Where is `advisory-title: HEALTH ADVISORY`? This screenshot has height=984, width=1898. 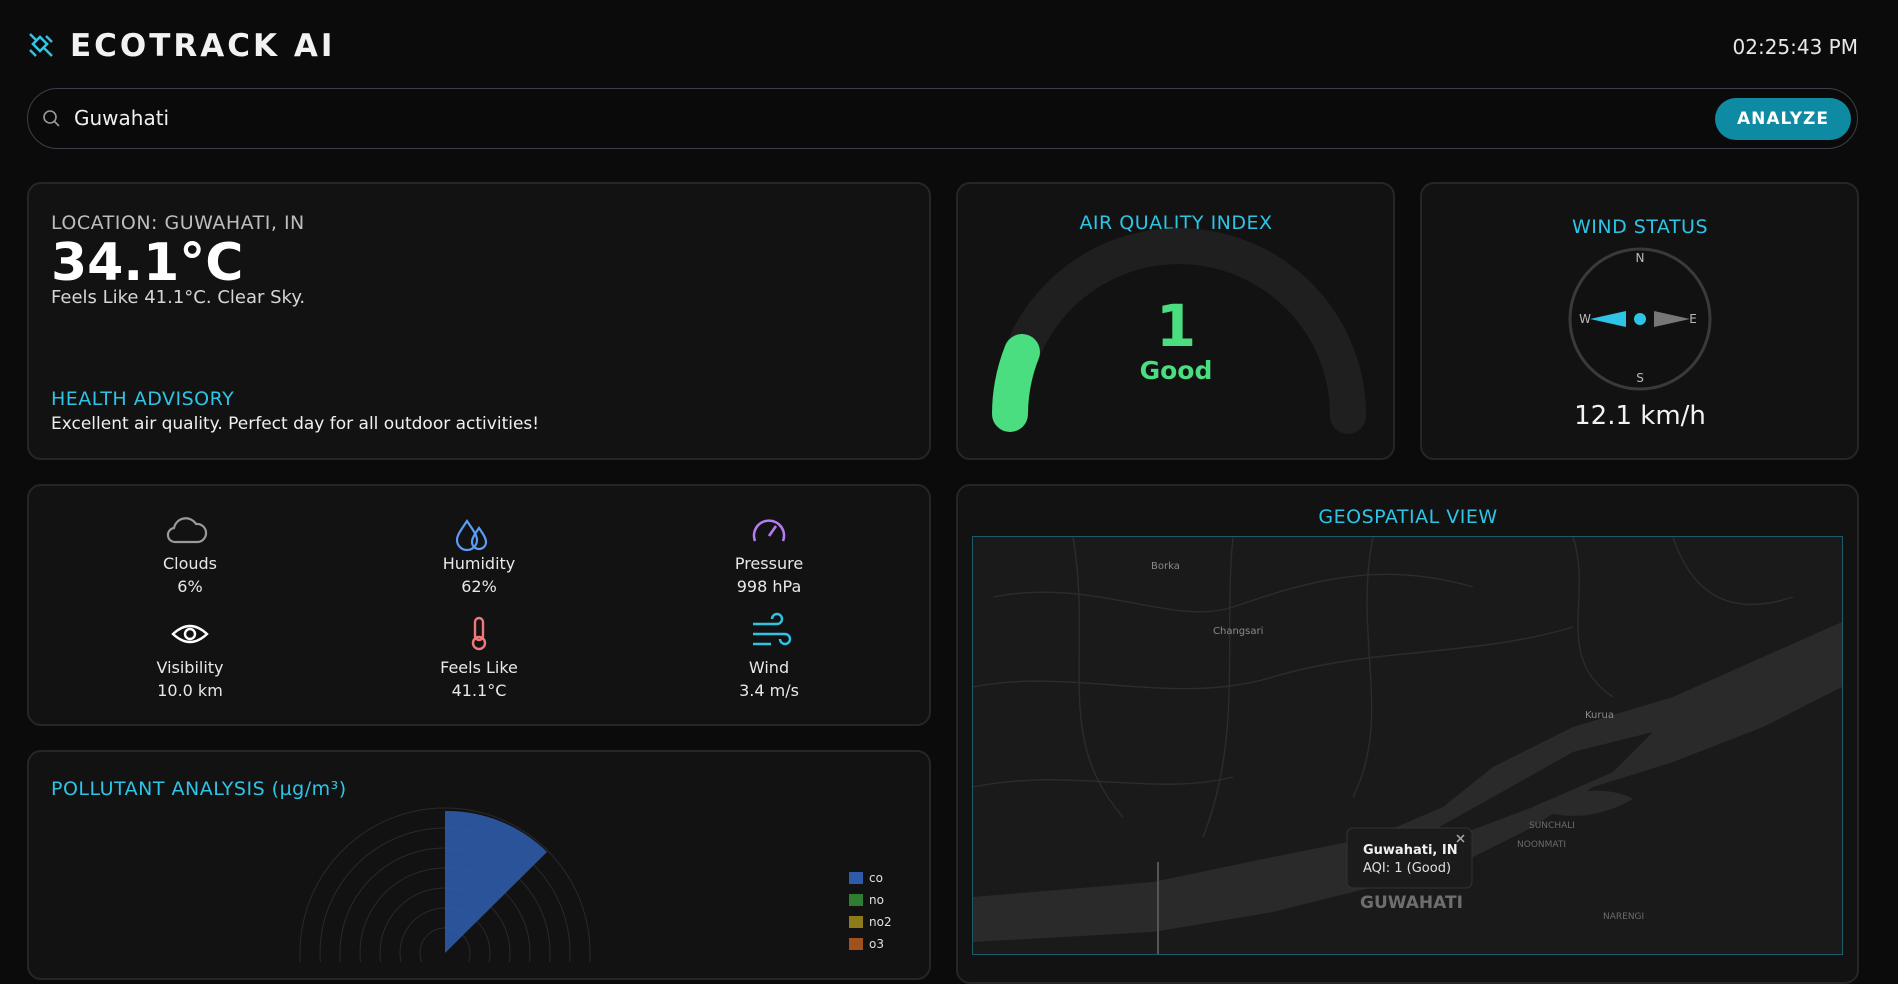
advisory-title: HEALTH ADVISORY is located at coordinates (143, 399).